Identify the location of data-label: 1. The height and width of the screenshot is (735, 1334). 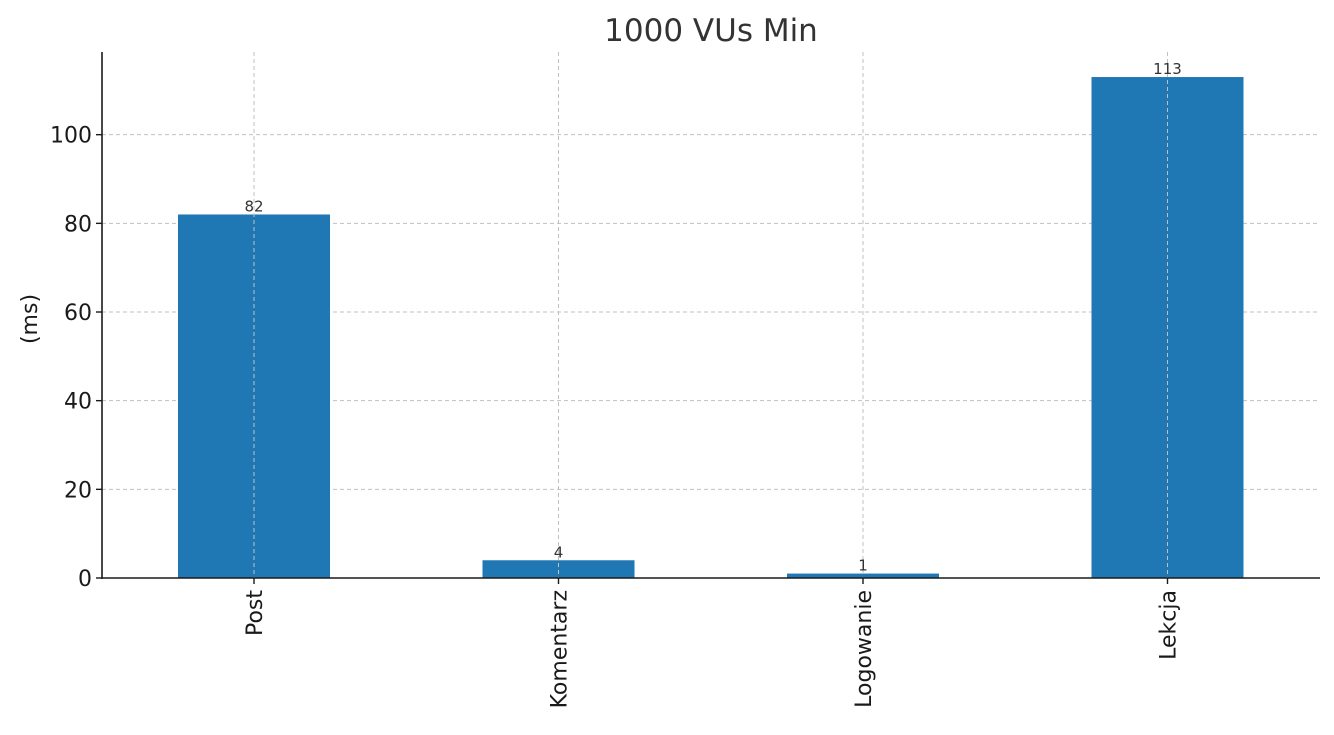
(863, 566).